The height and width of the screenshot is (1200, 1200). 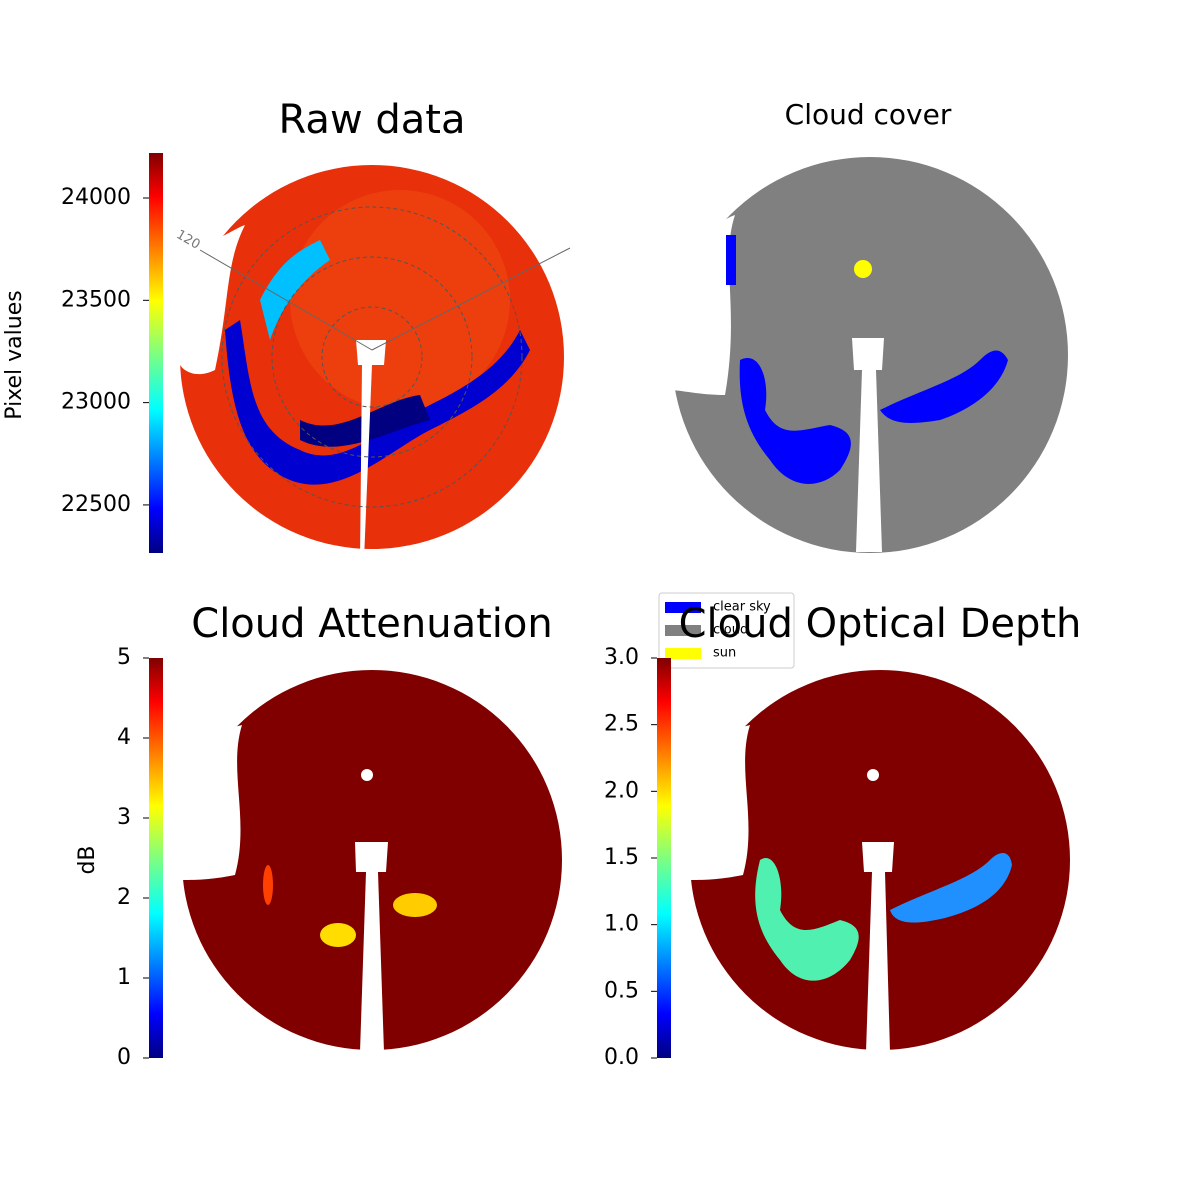 What do you see at coordinates (742, 607) in the screenshot?
I see `legend-label: clear sky` at bounding box center [742, 607].